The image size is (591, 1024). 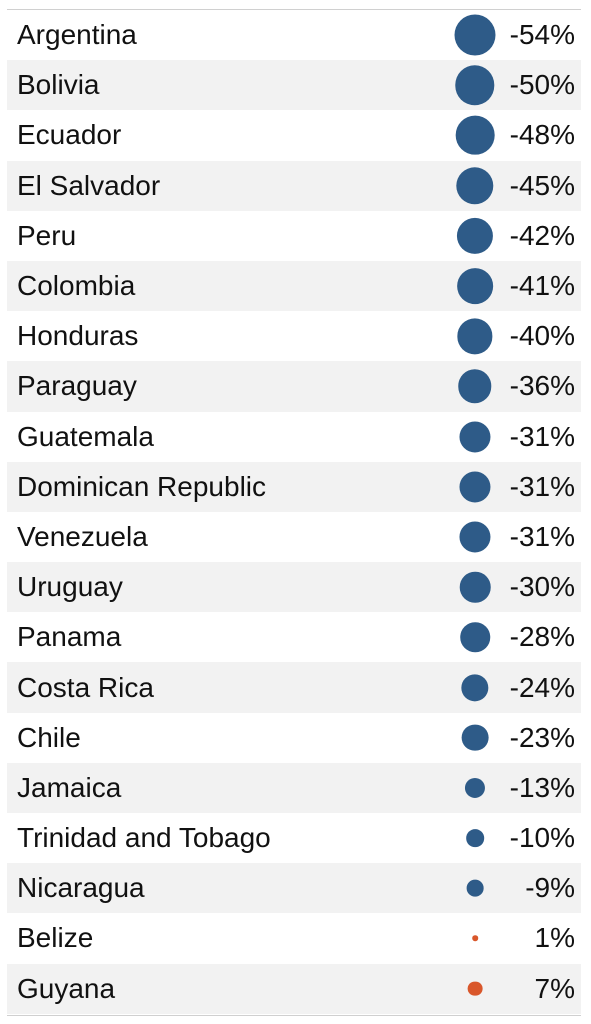 What do you see at coordinates (66, 988) in the screenshot?
I see `country-label: Guyana` at bounding box center [66, 988].